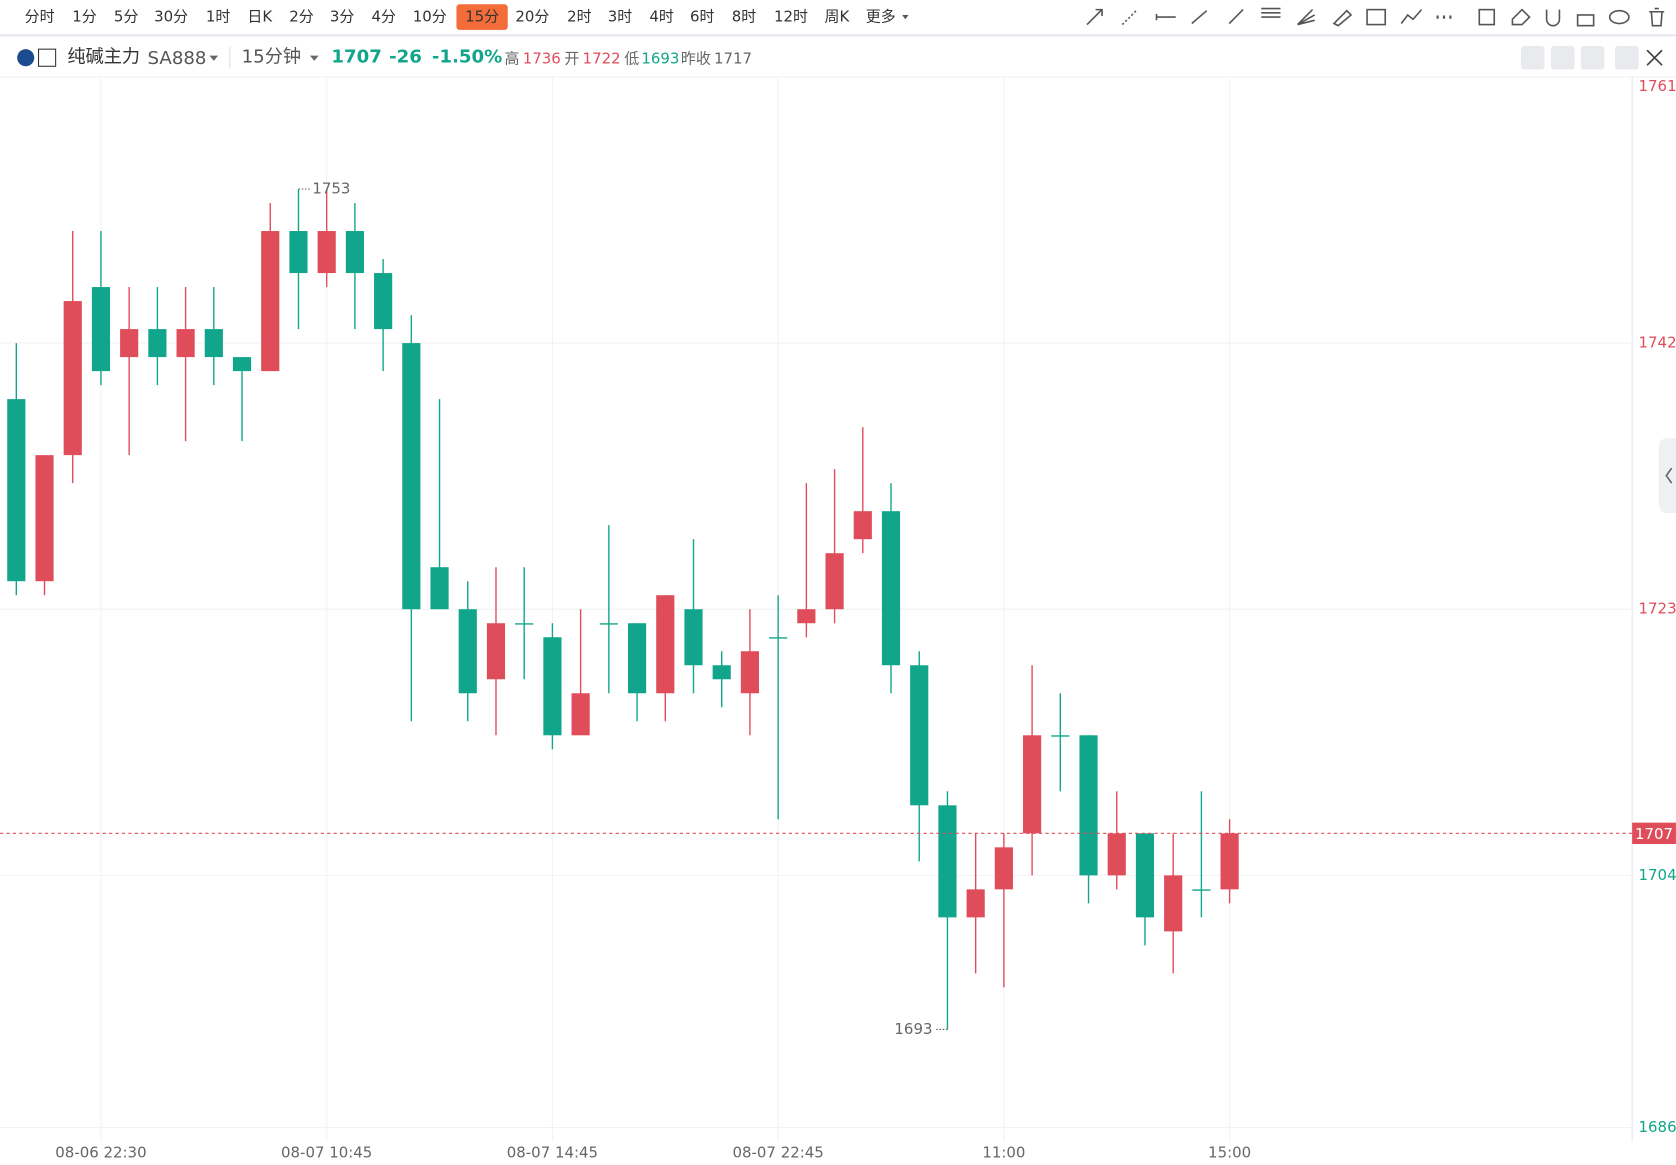 The width and height of the screenshot is (1676, 1165). What do you see at coordinates (552, 1153) in the screenshot?
I see `x-tick-label: 08-07 14:45` at bounding box center [552, 1153].